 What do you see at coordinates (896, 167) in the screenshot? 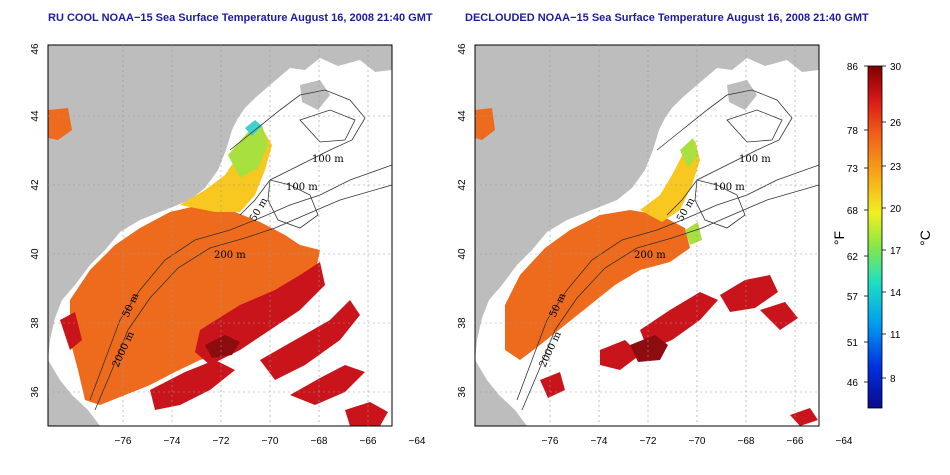
I see `celsius-tick: 23` at bounding box center [896, 167].